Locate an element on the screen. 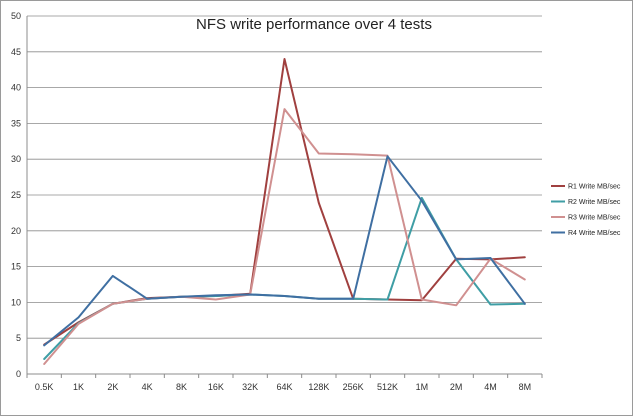 The width and height of the screenshot is (633, 416). y-tick-label: 35 is located at coordinates (16, 123).